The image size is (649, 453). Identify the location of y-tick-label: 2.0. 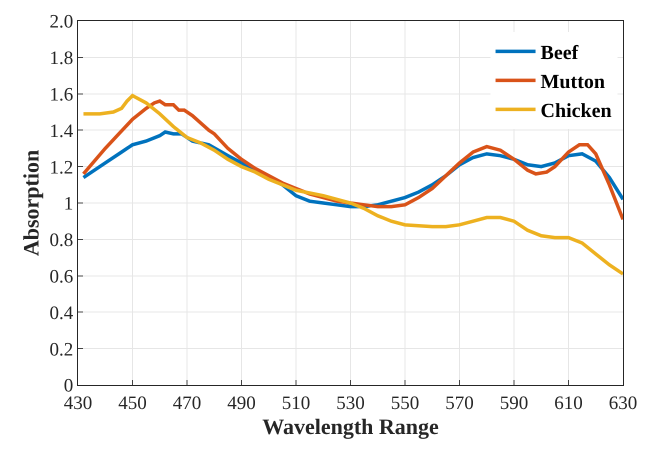
(61, 22).